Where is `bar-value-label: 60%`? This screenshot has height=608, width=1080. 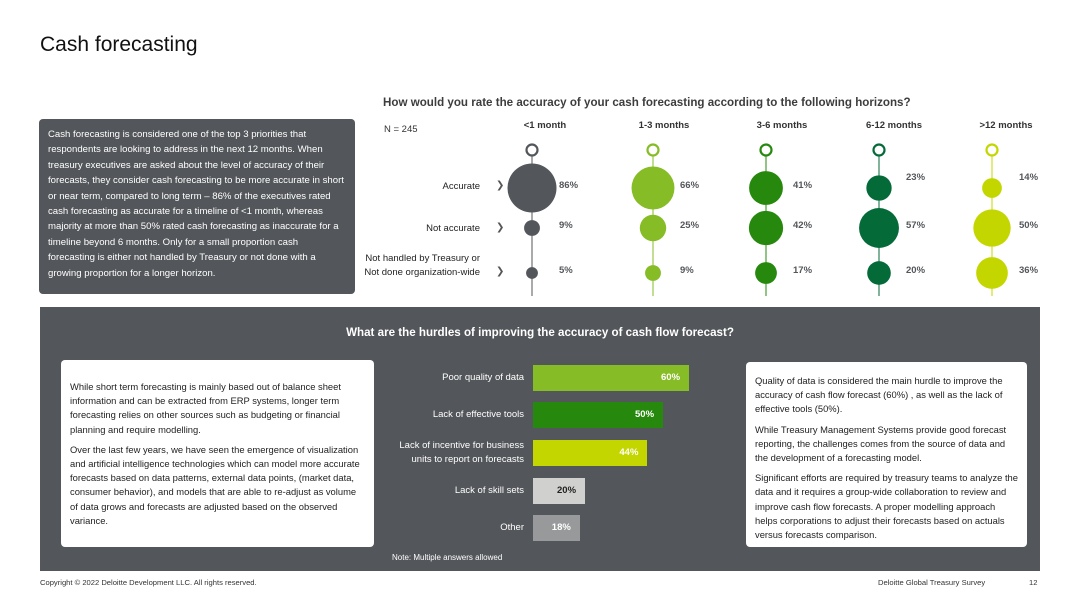 bar-value-label: 60% is located at coordinates (671, 377).